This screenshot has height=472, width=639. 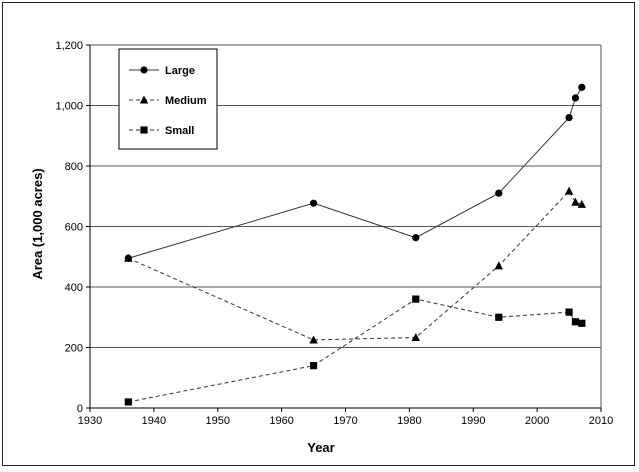 I want to click on legend-label-medium: Medium, so click(x=186, y=101).